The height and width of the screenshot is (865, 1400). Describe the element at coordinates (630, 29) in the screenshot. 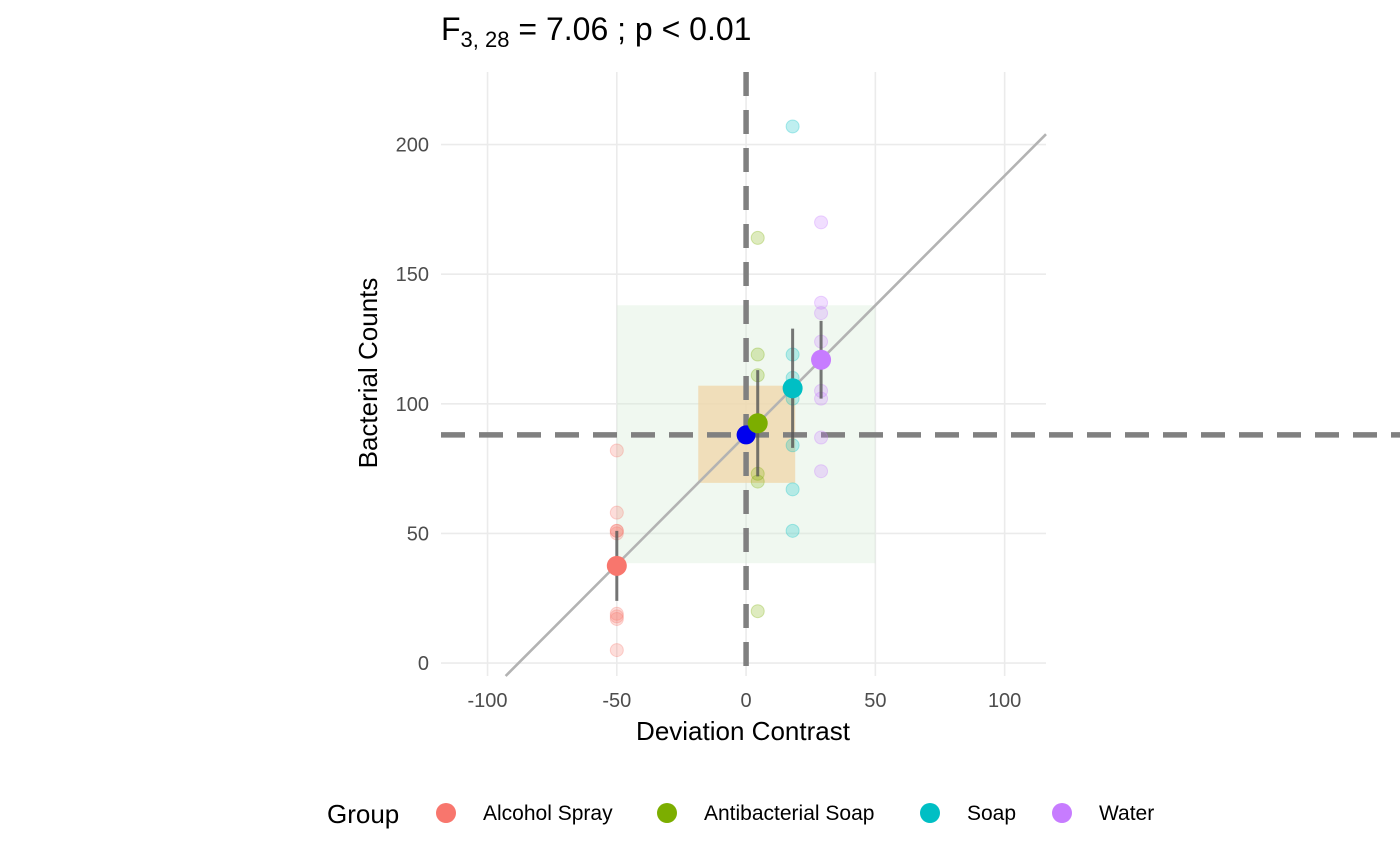

I see `title-rest: = 7.06 ; p < 0.01` at that location.